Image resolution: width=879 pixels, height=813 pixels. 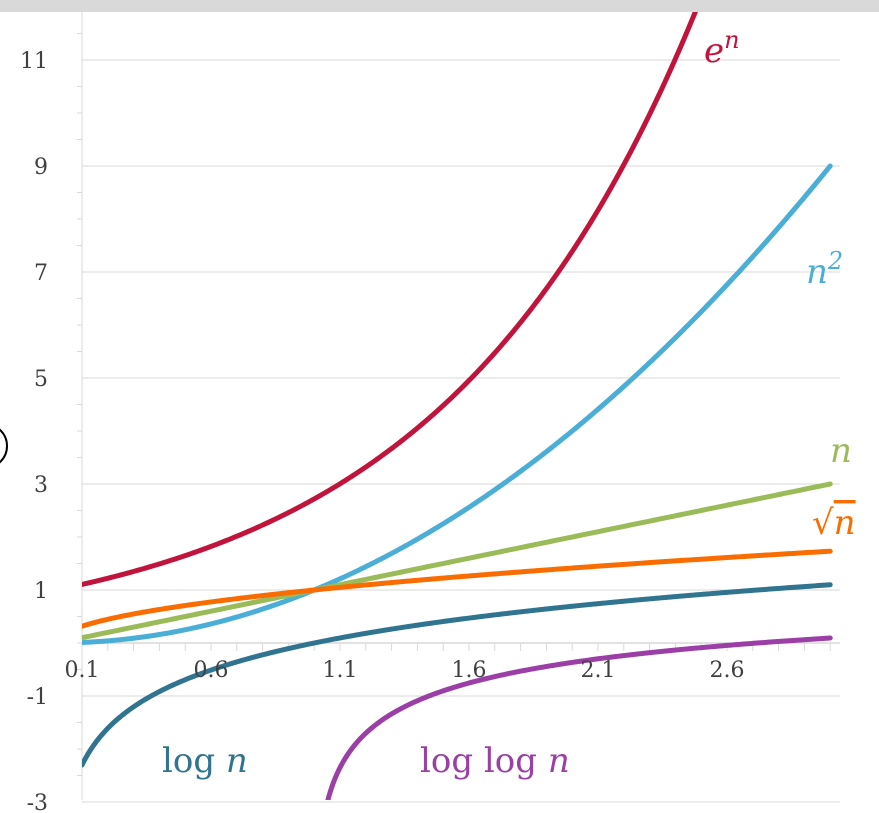 What do you see at coordinates (841, 451) in the screenshot?
I see `curve-label: n` at bounding box center [841, 451].